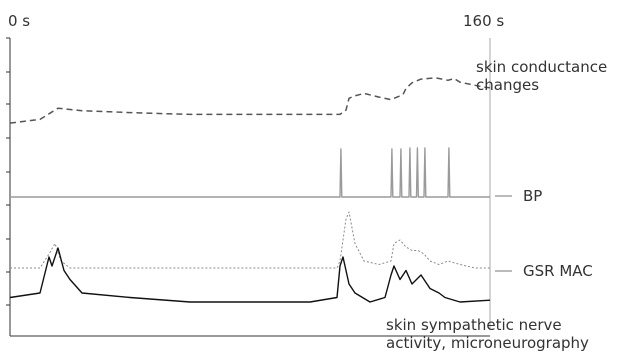 The image size is (633, 361). What do you see at coordinates (250, 275) in the screenshot?
I see `nerve-activity-trace` at bounding box center [250, 275].